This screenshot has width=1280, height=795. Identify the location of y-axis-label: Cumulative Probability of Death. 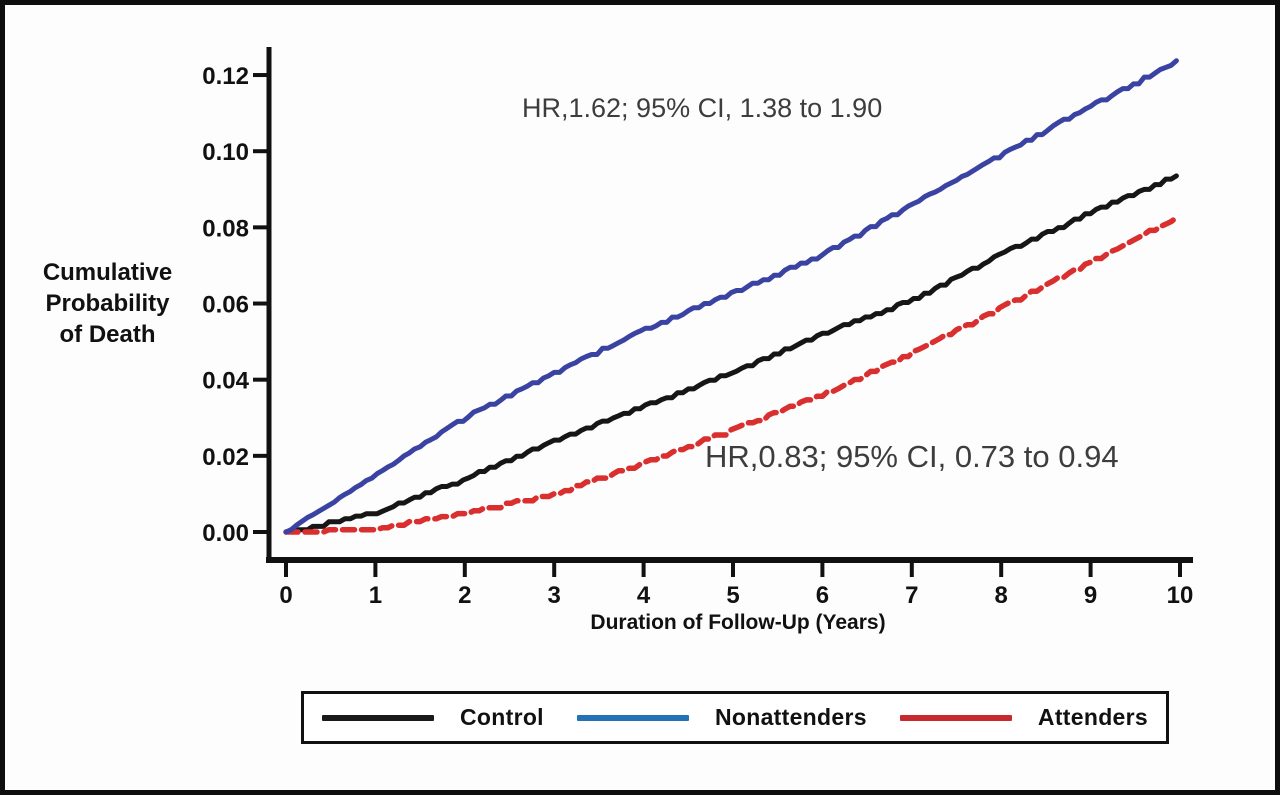
(107, 303).